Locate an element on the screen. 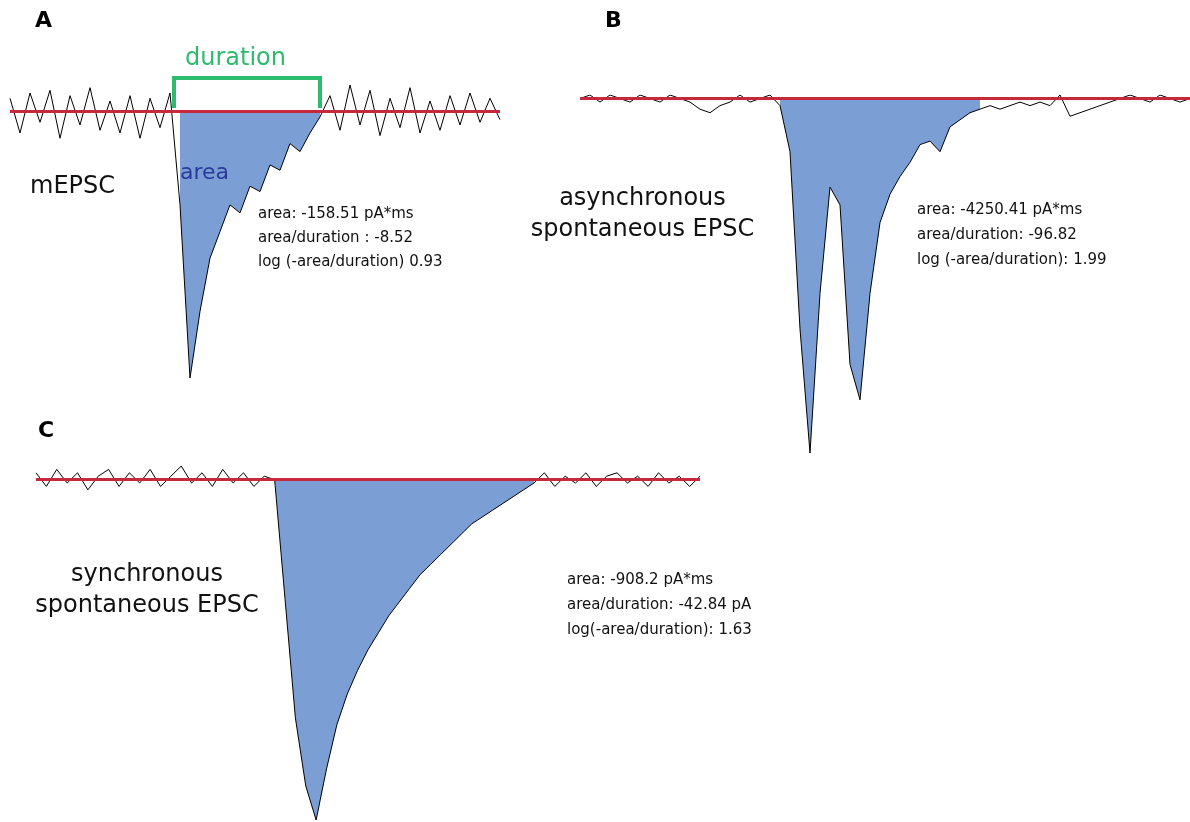 This screenshot has height=822, width=1190. annotation: area: -158.51 pA*ms is located at coordinates (336, 214).